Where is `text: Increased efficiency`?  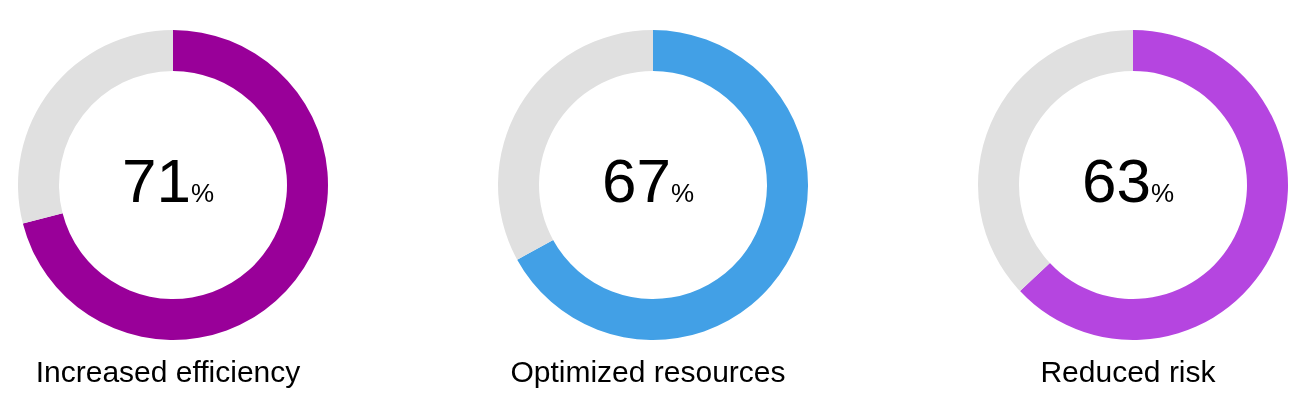
text: Increased efficiency is located at coordinates (168, 372).